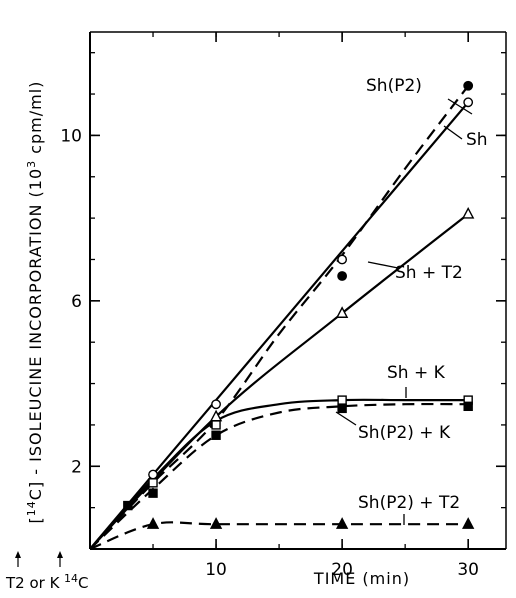  Describe the element at coordinates (216, 570) in the screenshot. I see `x-tick-label: 10` at that location.